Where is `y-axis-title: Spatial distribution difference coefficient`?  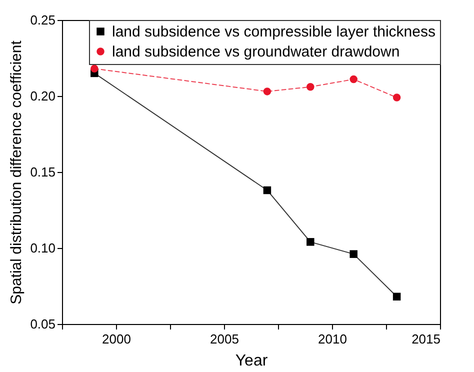
y-axis-title: Spatial distribution difference coefficient is located at coordinates (17, 172).